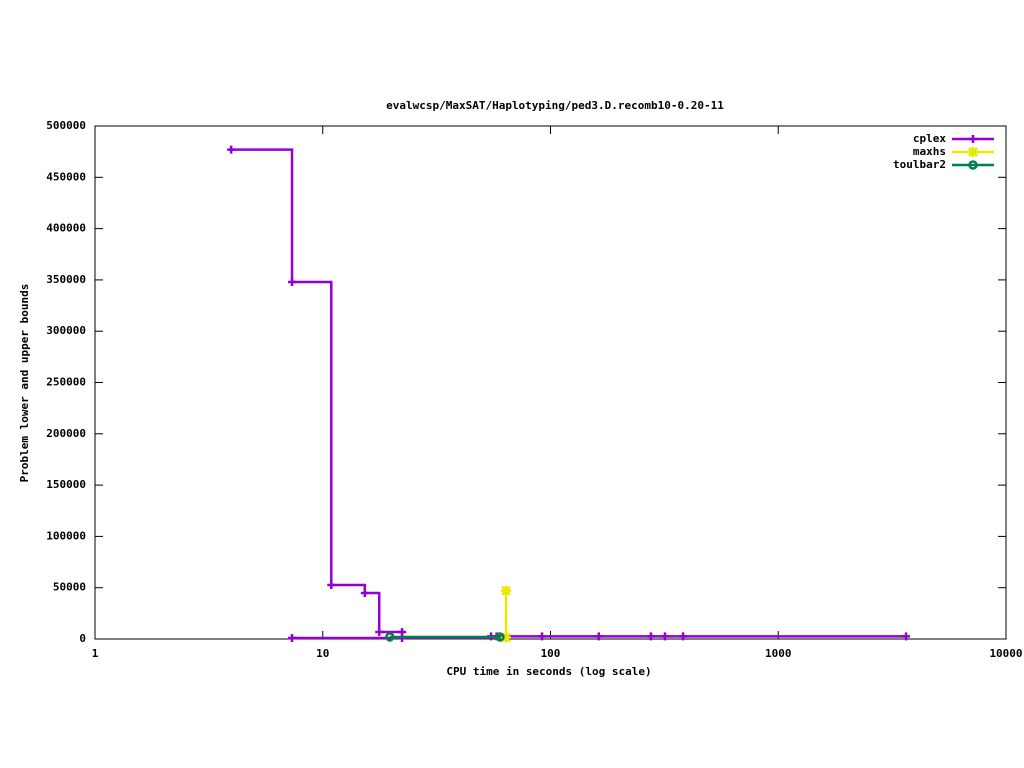 The image size is (1024, 768). I want to click on y-tick-label: 450000, so click(66, 176).